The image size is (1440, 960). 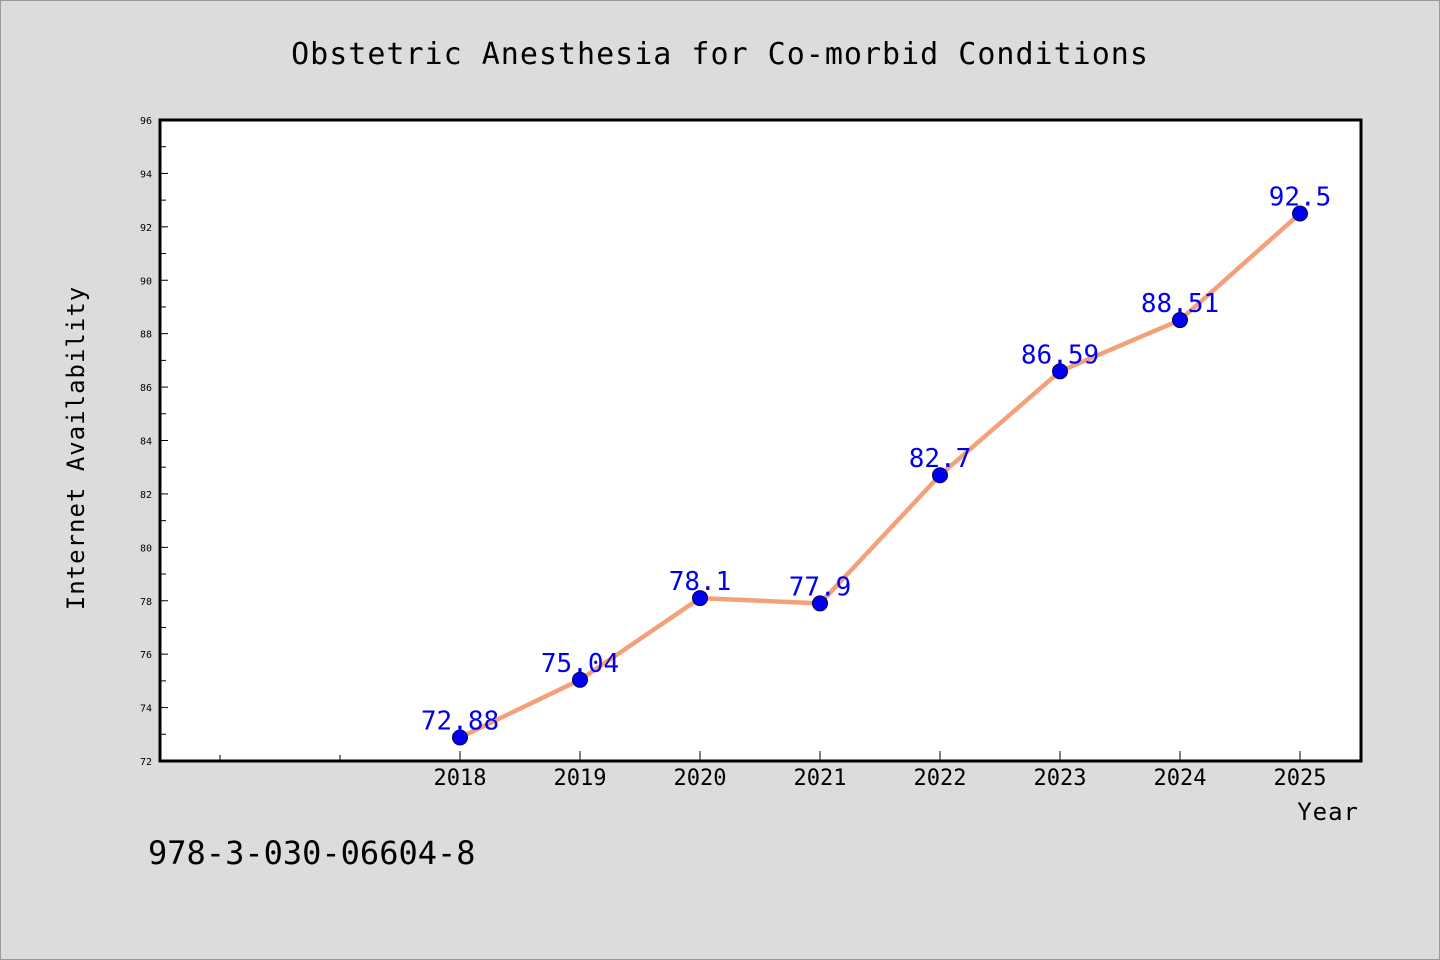 What do you see at coordinates (580, 664) in the screenshot?
I see `data-label: 75.04` at bounding box center [580, 664].